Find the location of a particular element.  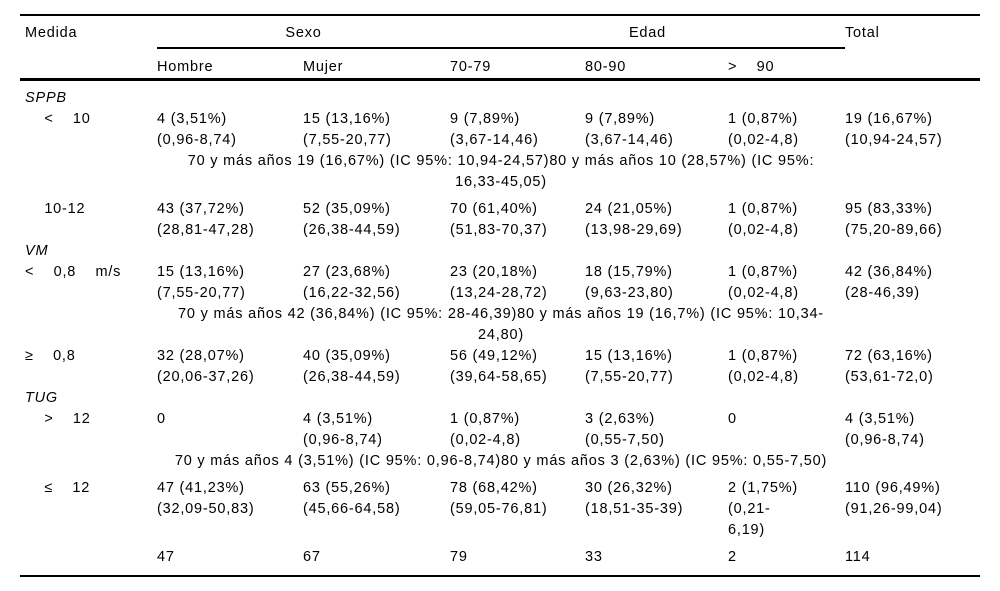

row-label: > 12 is located at coordinates (58, 419).